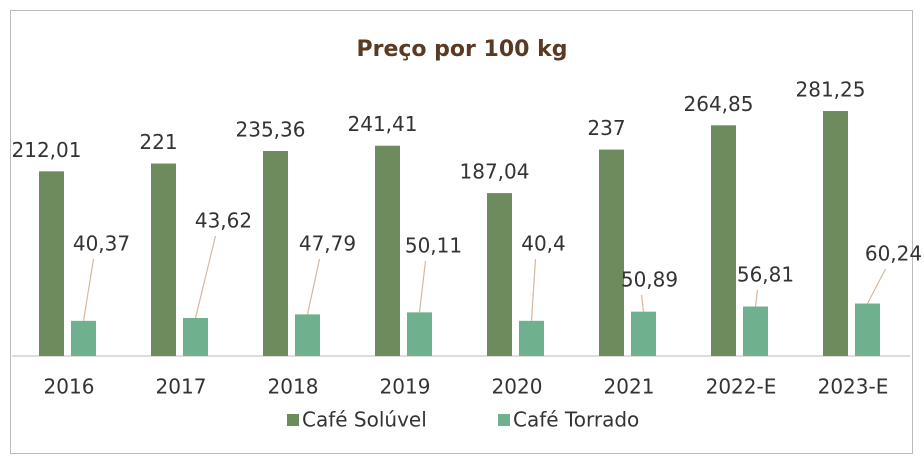 This screenshot has width=924, height=465. I want to click on x-tick-label: 2020, so click(517, 387).